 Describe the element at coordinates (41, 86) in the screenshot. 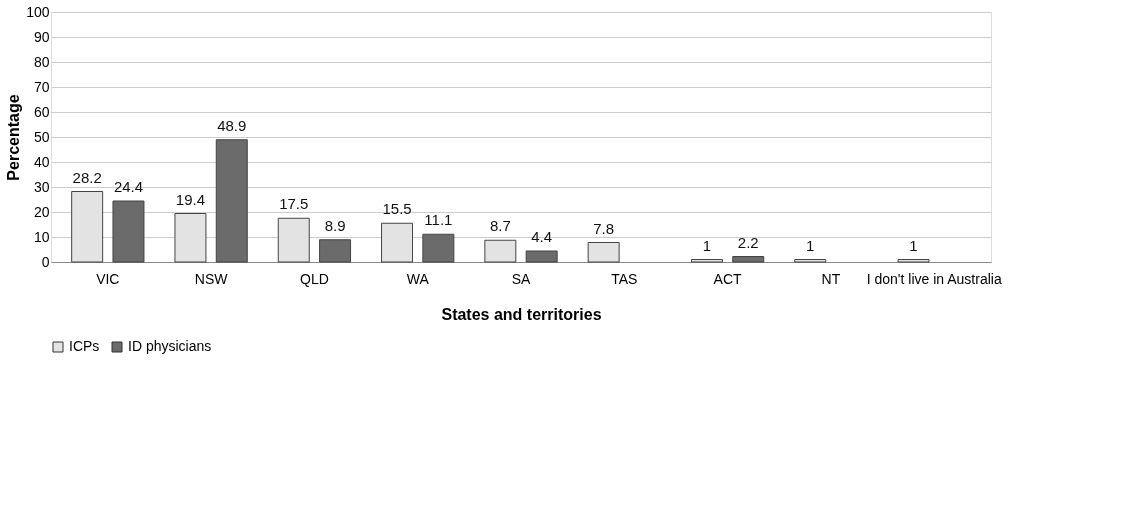

I see `y-tick-label: 70` at that location.